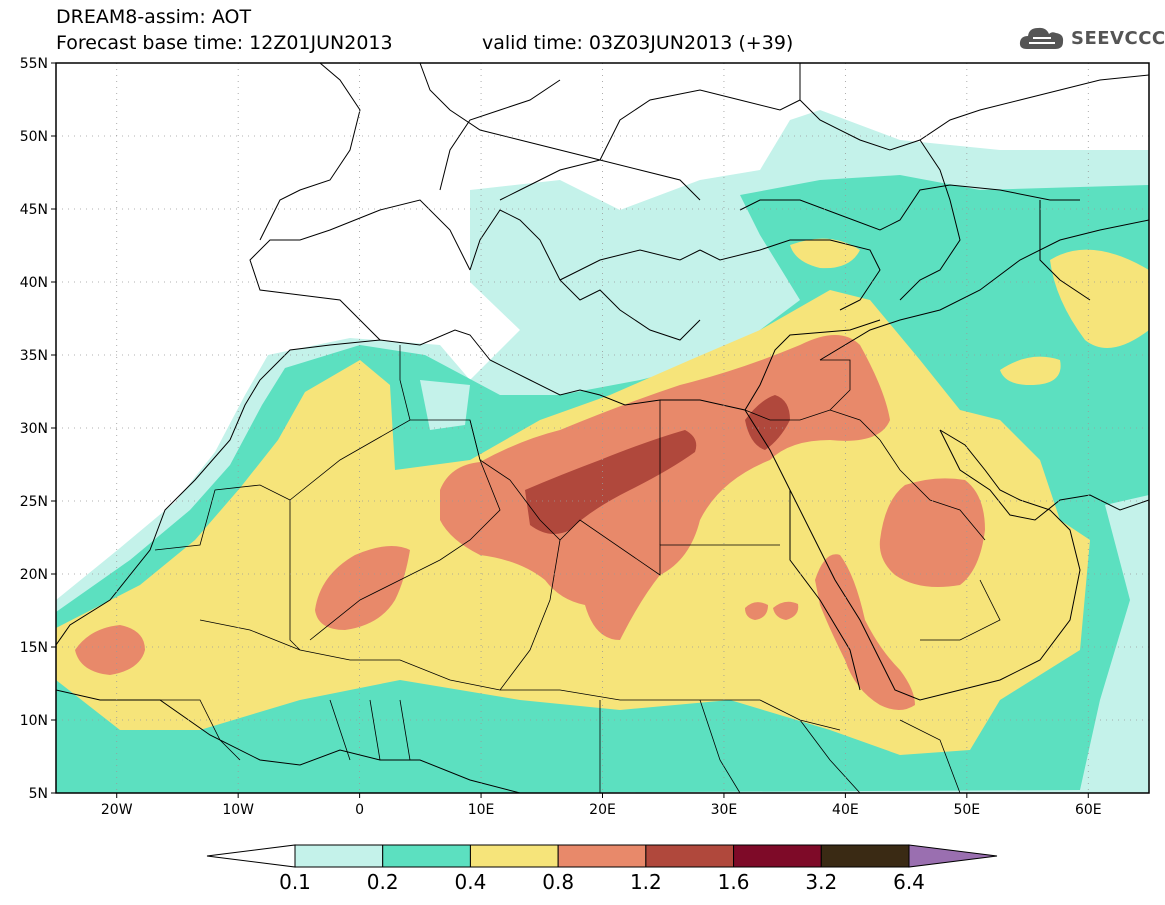 This screenshot has height=905, width=1165. Describe the element at coordinates (34, 575) in the screenshot. I see `lat-label: 20N` at that location.